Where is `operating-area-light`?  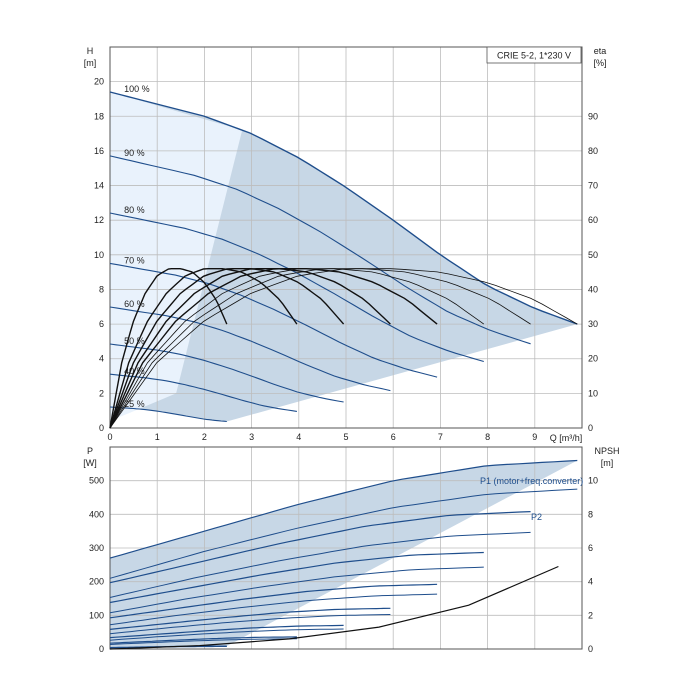 operating-area-light is located at coordinates (176, 257).